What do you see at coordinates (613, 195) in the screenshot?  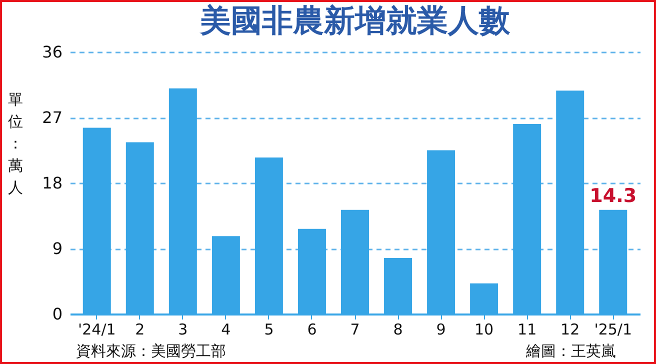 I see `data-label: 14.3` at bounding box center [613, 195].